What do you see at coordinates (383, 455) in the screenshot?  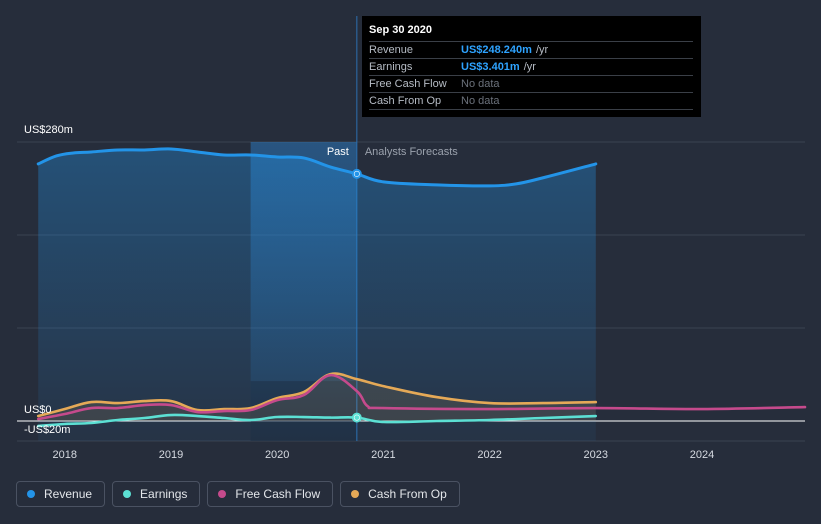 I see `x-axis-tick-label: 2021` at bounding box center [383, 455].